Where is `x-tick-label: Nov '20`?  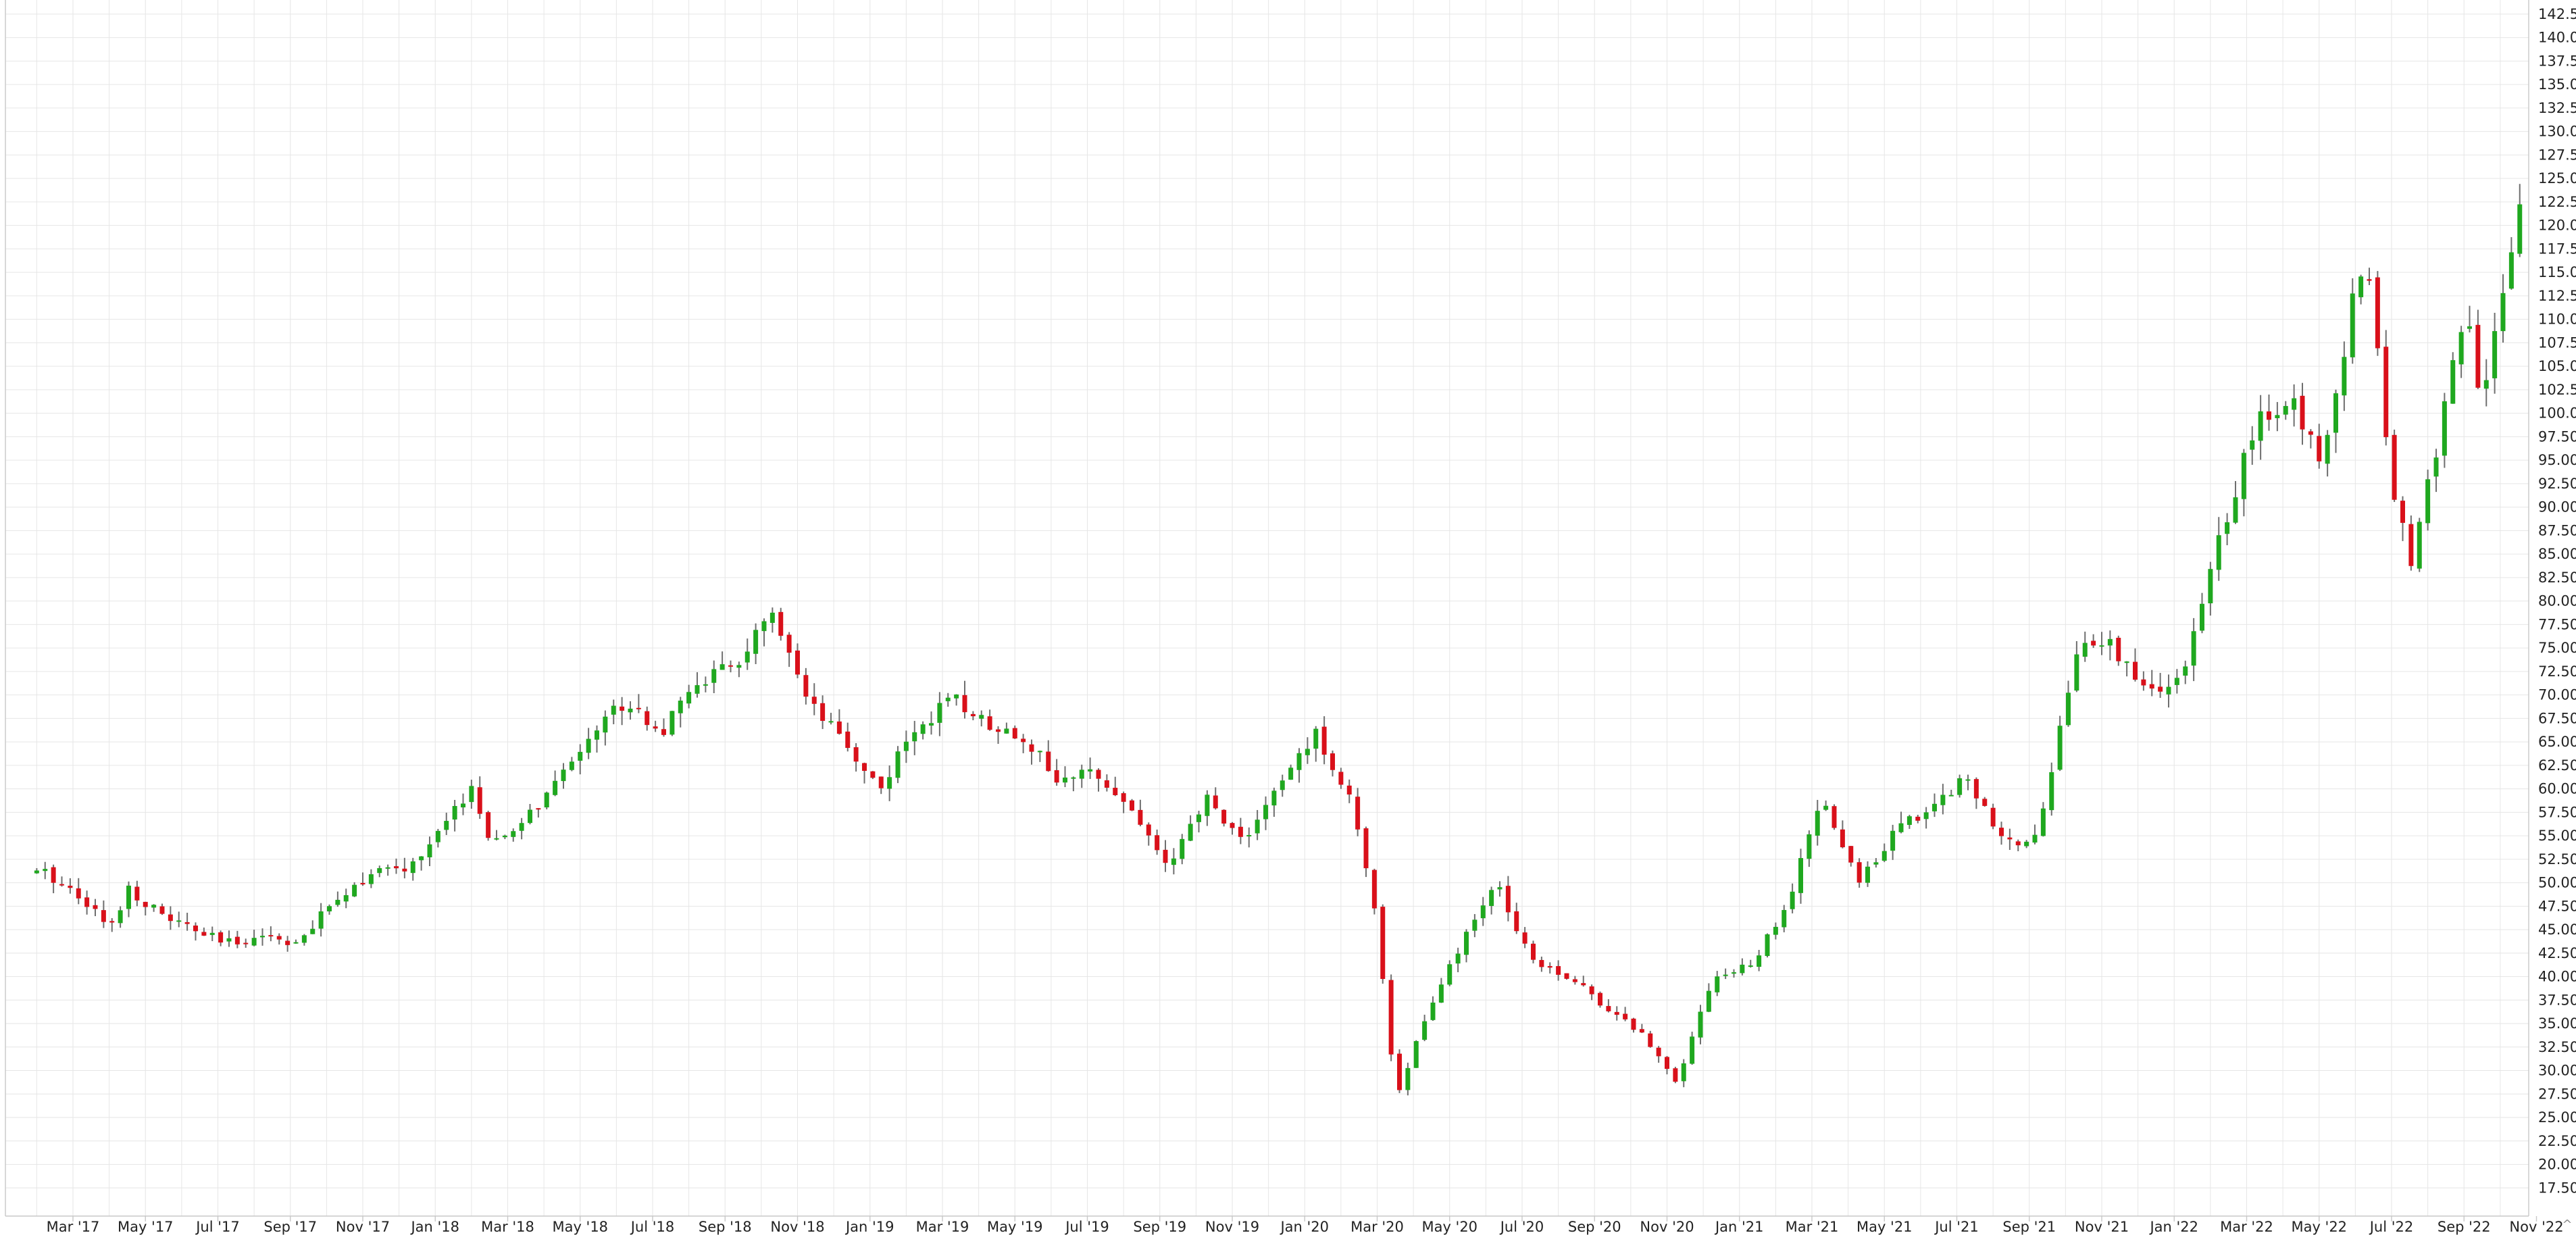
x-tick-label: Nov '20 is located at coordinates (1667, 1227).